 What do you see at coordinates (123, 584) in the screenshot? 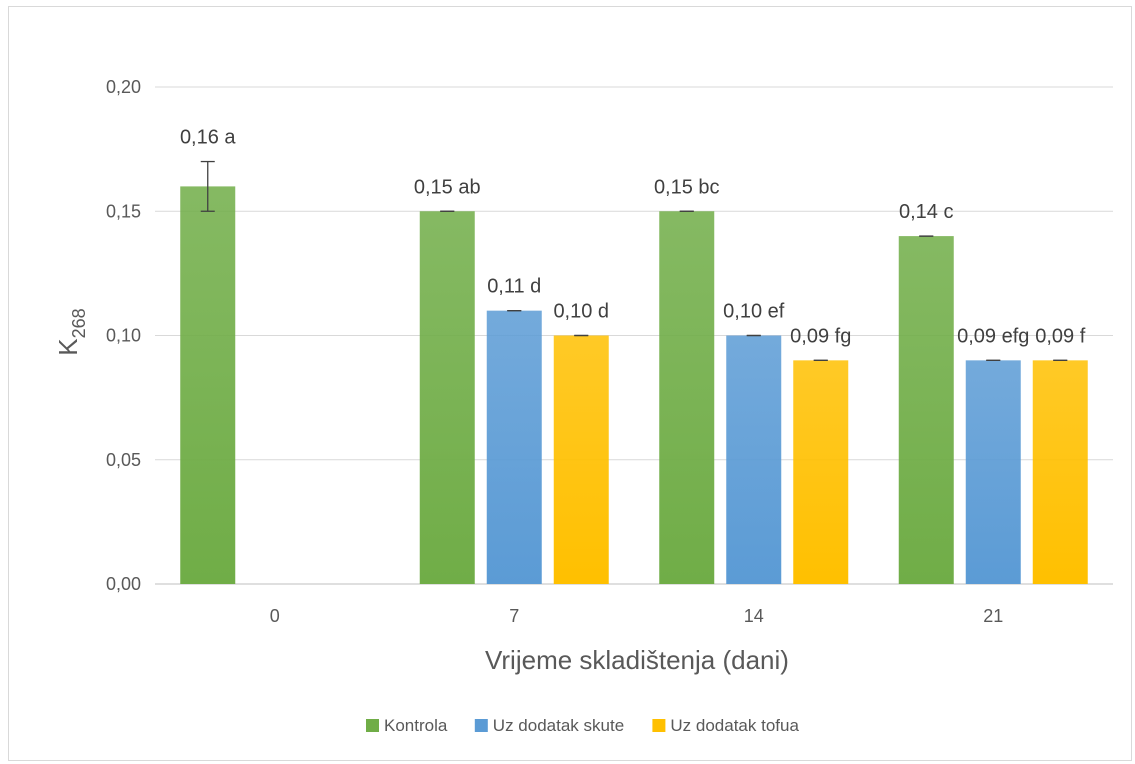
I see `y-tick-label: 0,00` at bounding box center [123, 584].